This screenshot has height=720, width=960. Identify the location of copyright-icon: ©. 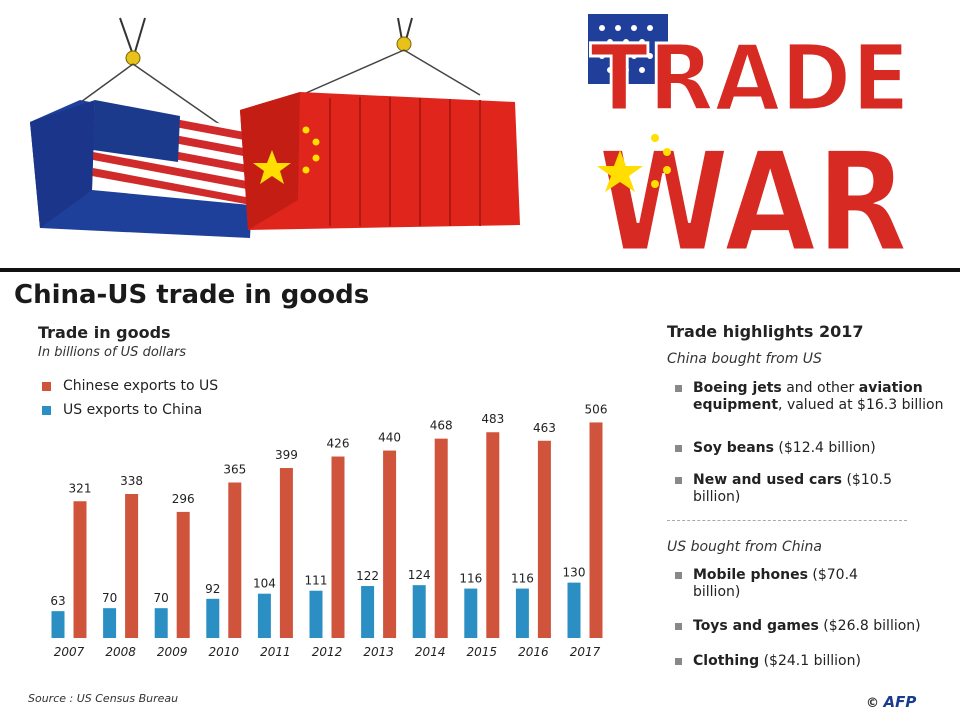
(872, 703).